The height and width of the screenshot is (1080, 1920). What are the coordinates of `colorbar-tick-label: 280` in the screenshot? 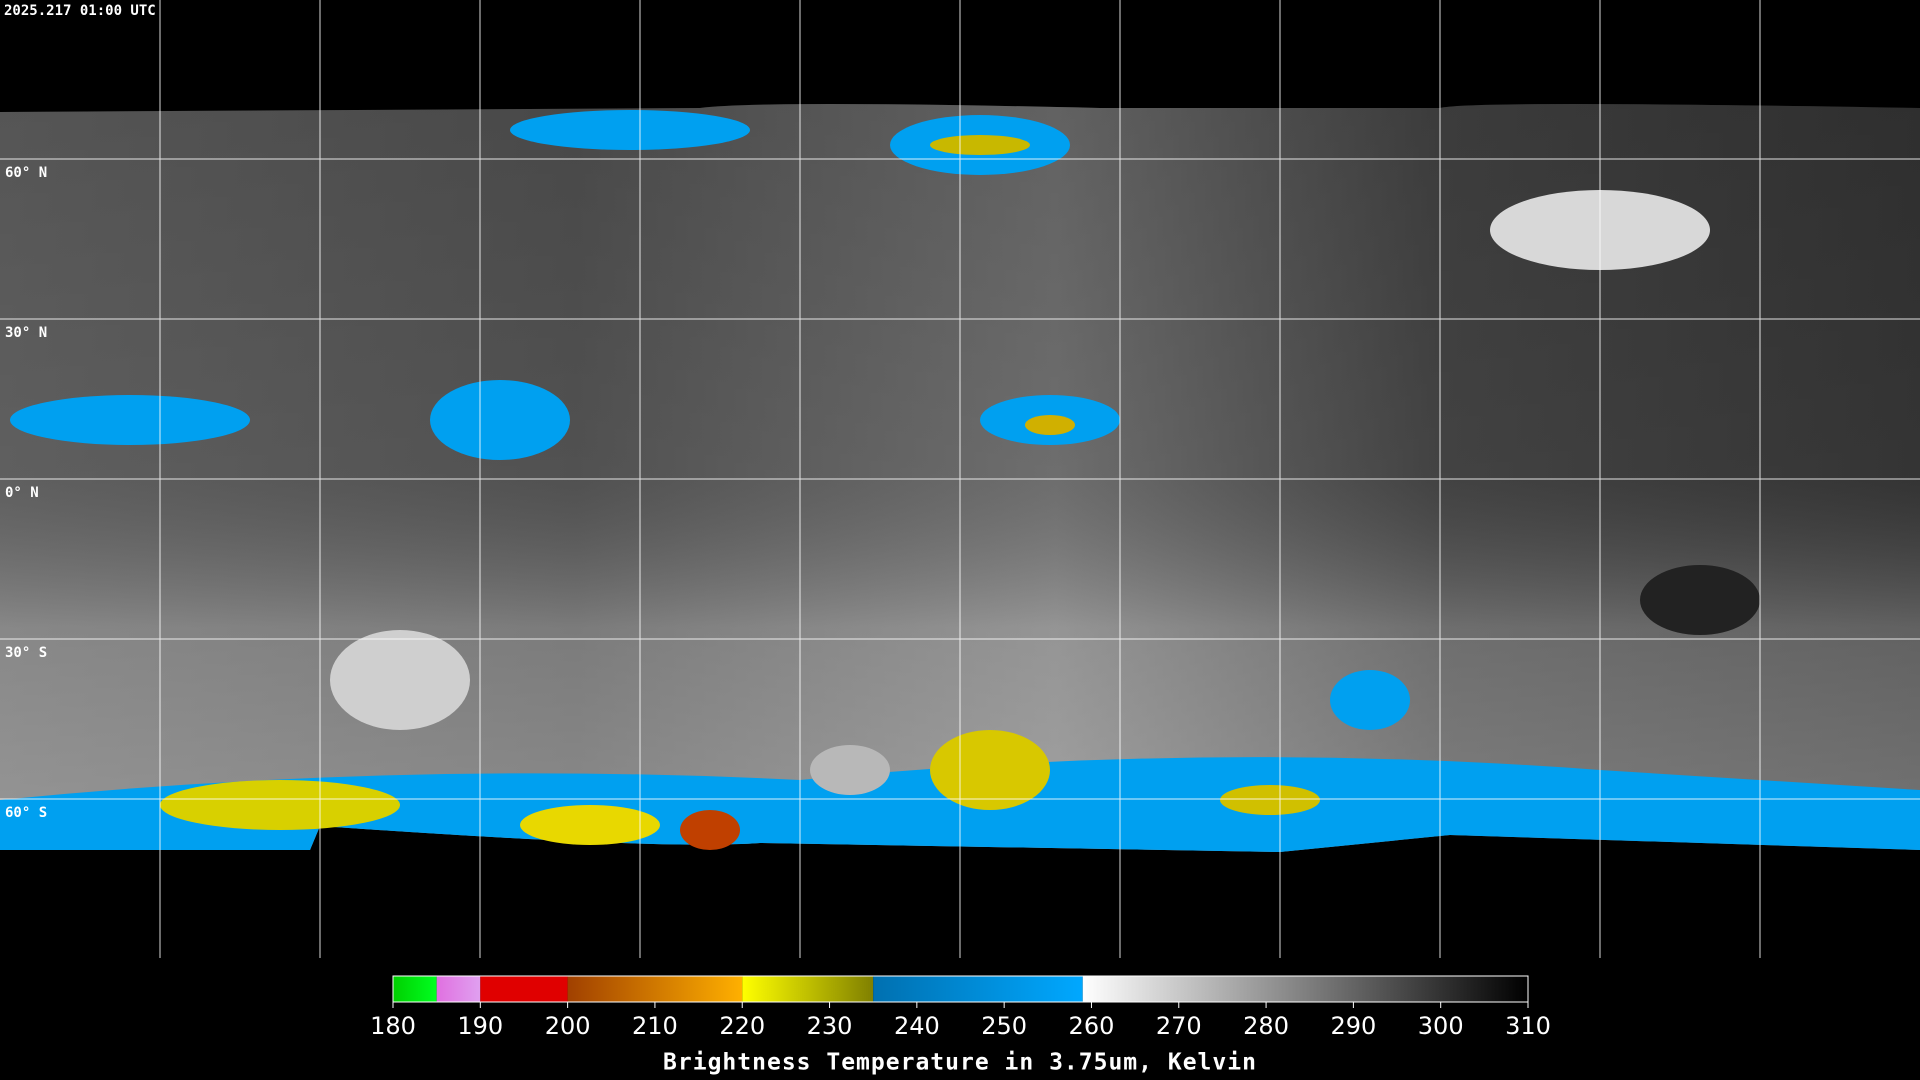 It's located at (1266, 1026).